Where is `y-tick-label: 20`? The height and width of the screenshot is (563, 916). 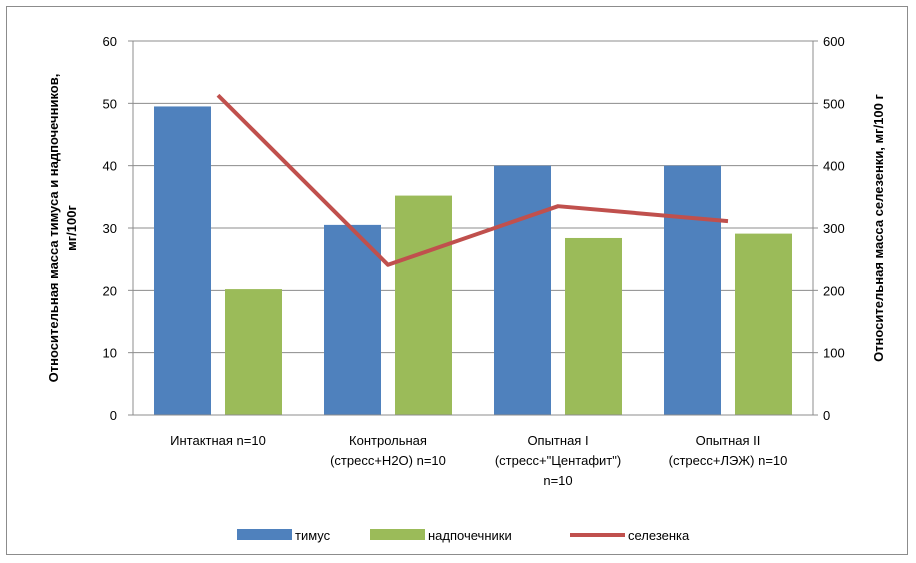
y-tick-label: 20 is located at coordinates (110, 290).